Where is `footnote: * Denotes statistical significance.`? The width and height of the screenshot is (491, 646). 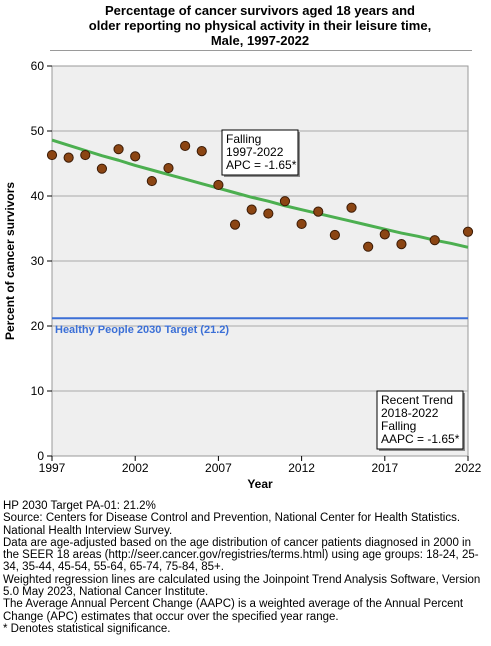
footnote: * Denotes statistical significance. is located at coordinates (87, 628).